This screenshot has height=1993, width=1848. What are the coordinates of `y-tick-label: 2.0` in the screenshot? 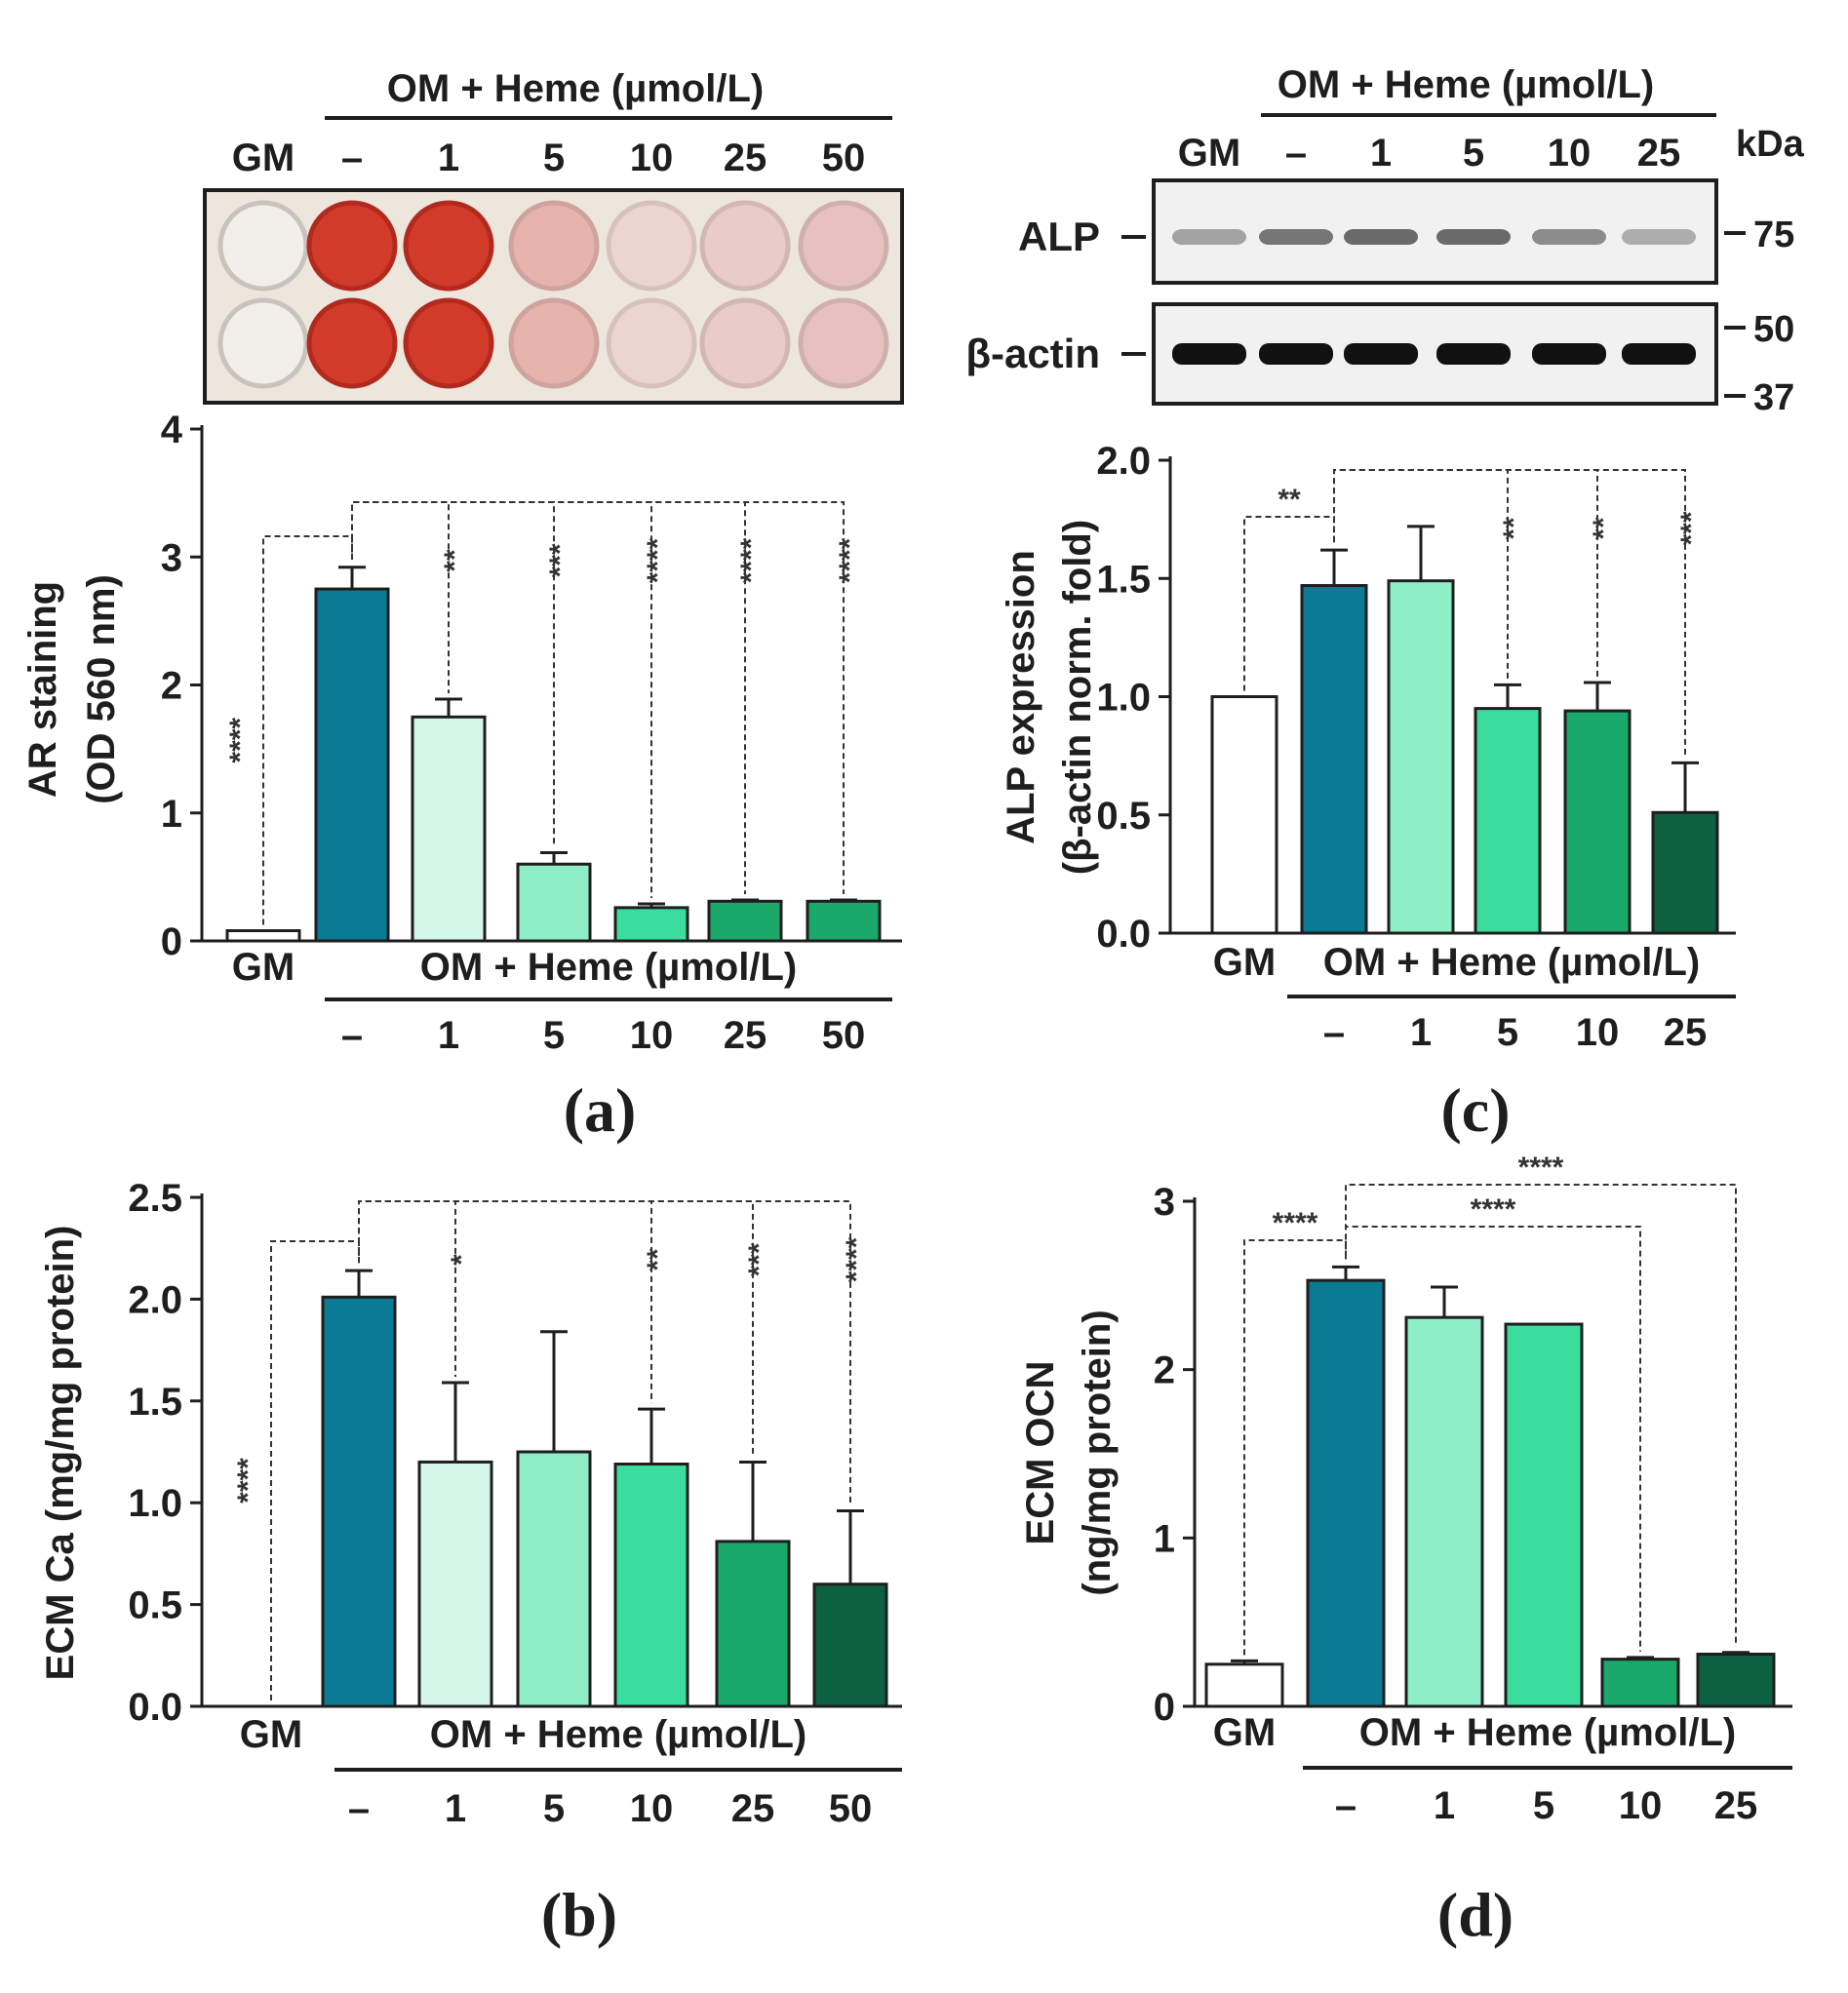 It's located at (1123, 461).